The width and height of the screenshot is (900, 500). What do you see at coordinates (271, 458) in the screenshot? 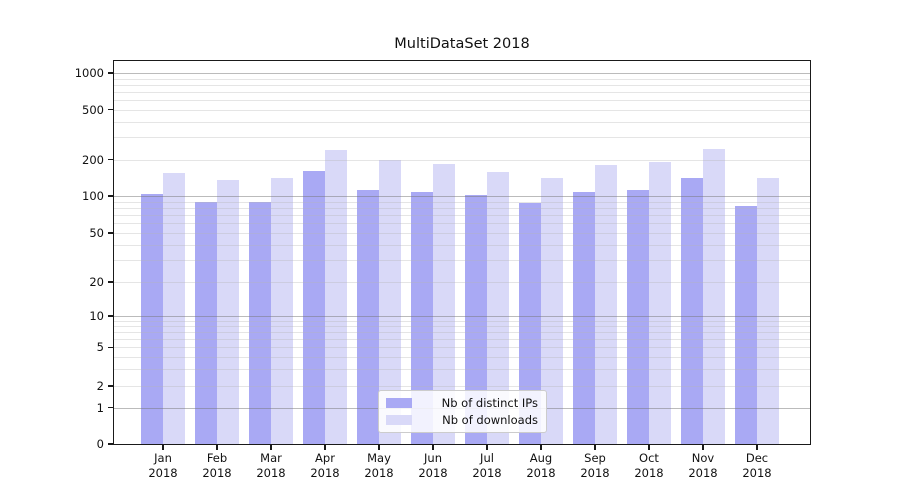
I see `x-tick-label-month: Mar` at bounding box center [271, 458].